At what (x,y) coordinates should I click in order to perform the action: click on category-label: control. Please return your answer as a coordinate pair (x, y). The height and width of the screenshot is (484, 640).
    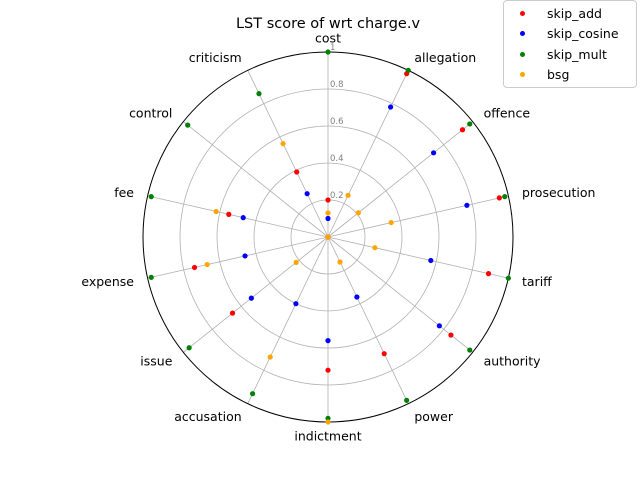
    Looking at the image, I should click on (150, 112).